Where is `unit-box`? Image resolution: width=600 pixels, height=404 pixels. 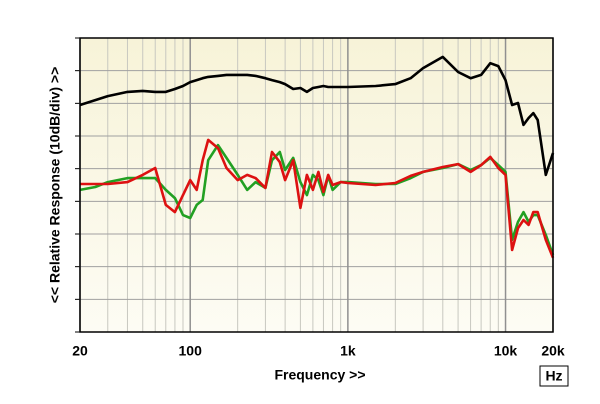 unit-box is located at coordinates (554, 376).